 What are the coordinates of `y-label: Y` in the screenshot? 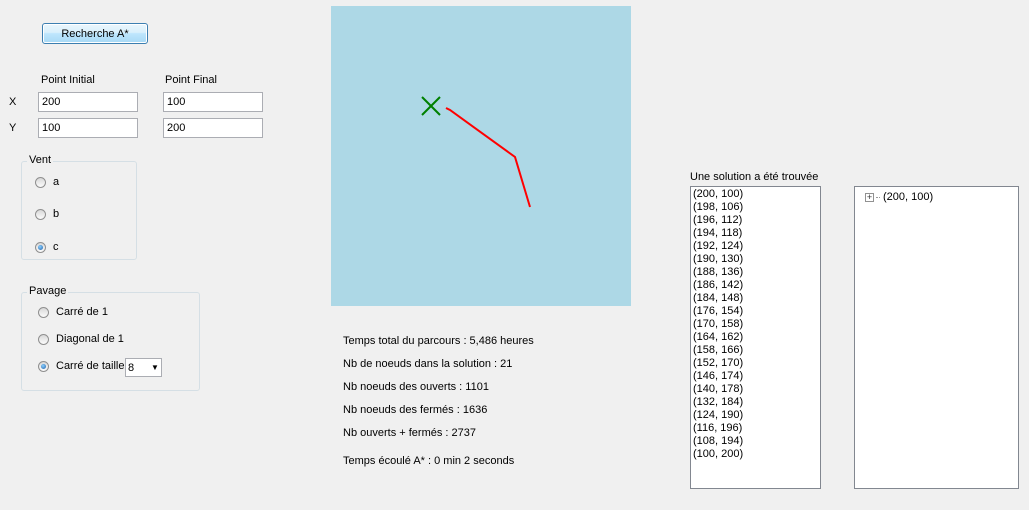 It's located at (13, 128).